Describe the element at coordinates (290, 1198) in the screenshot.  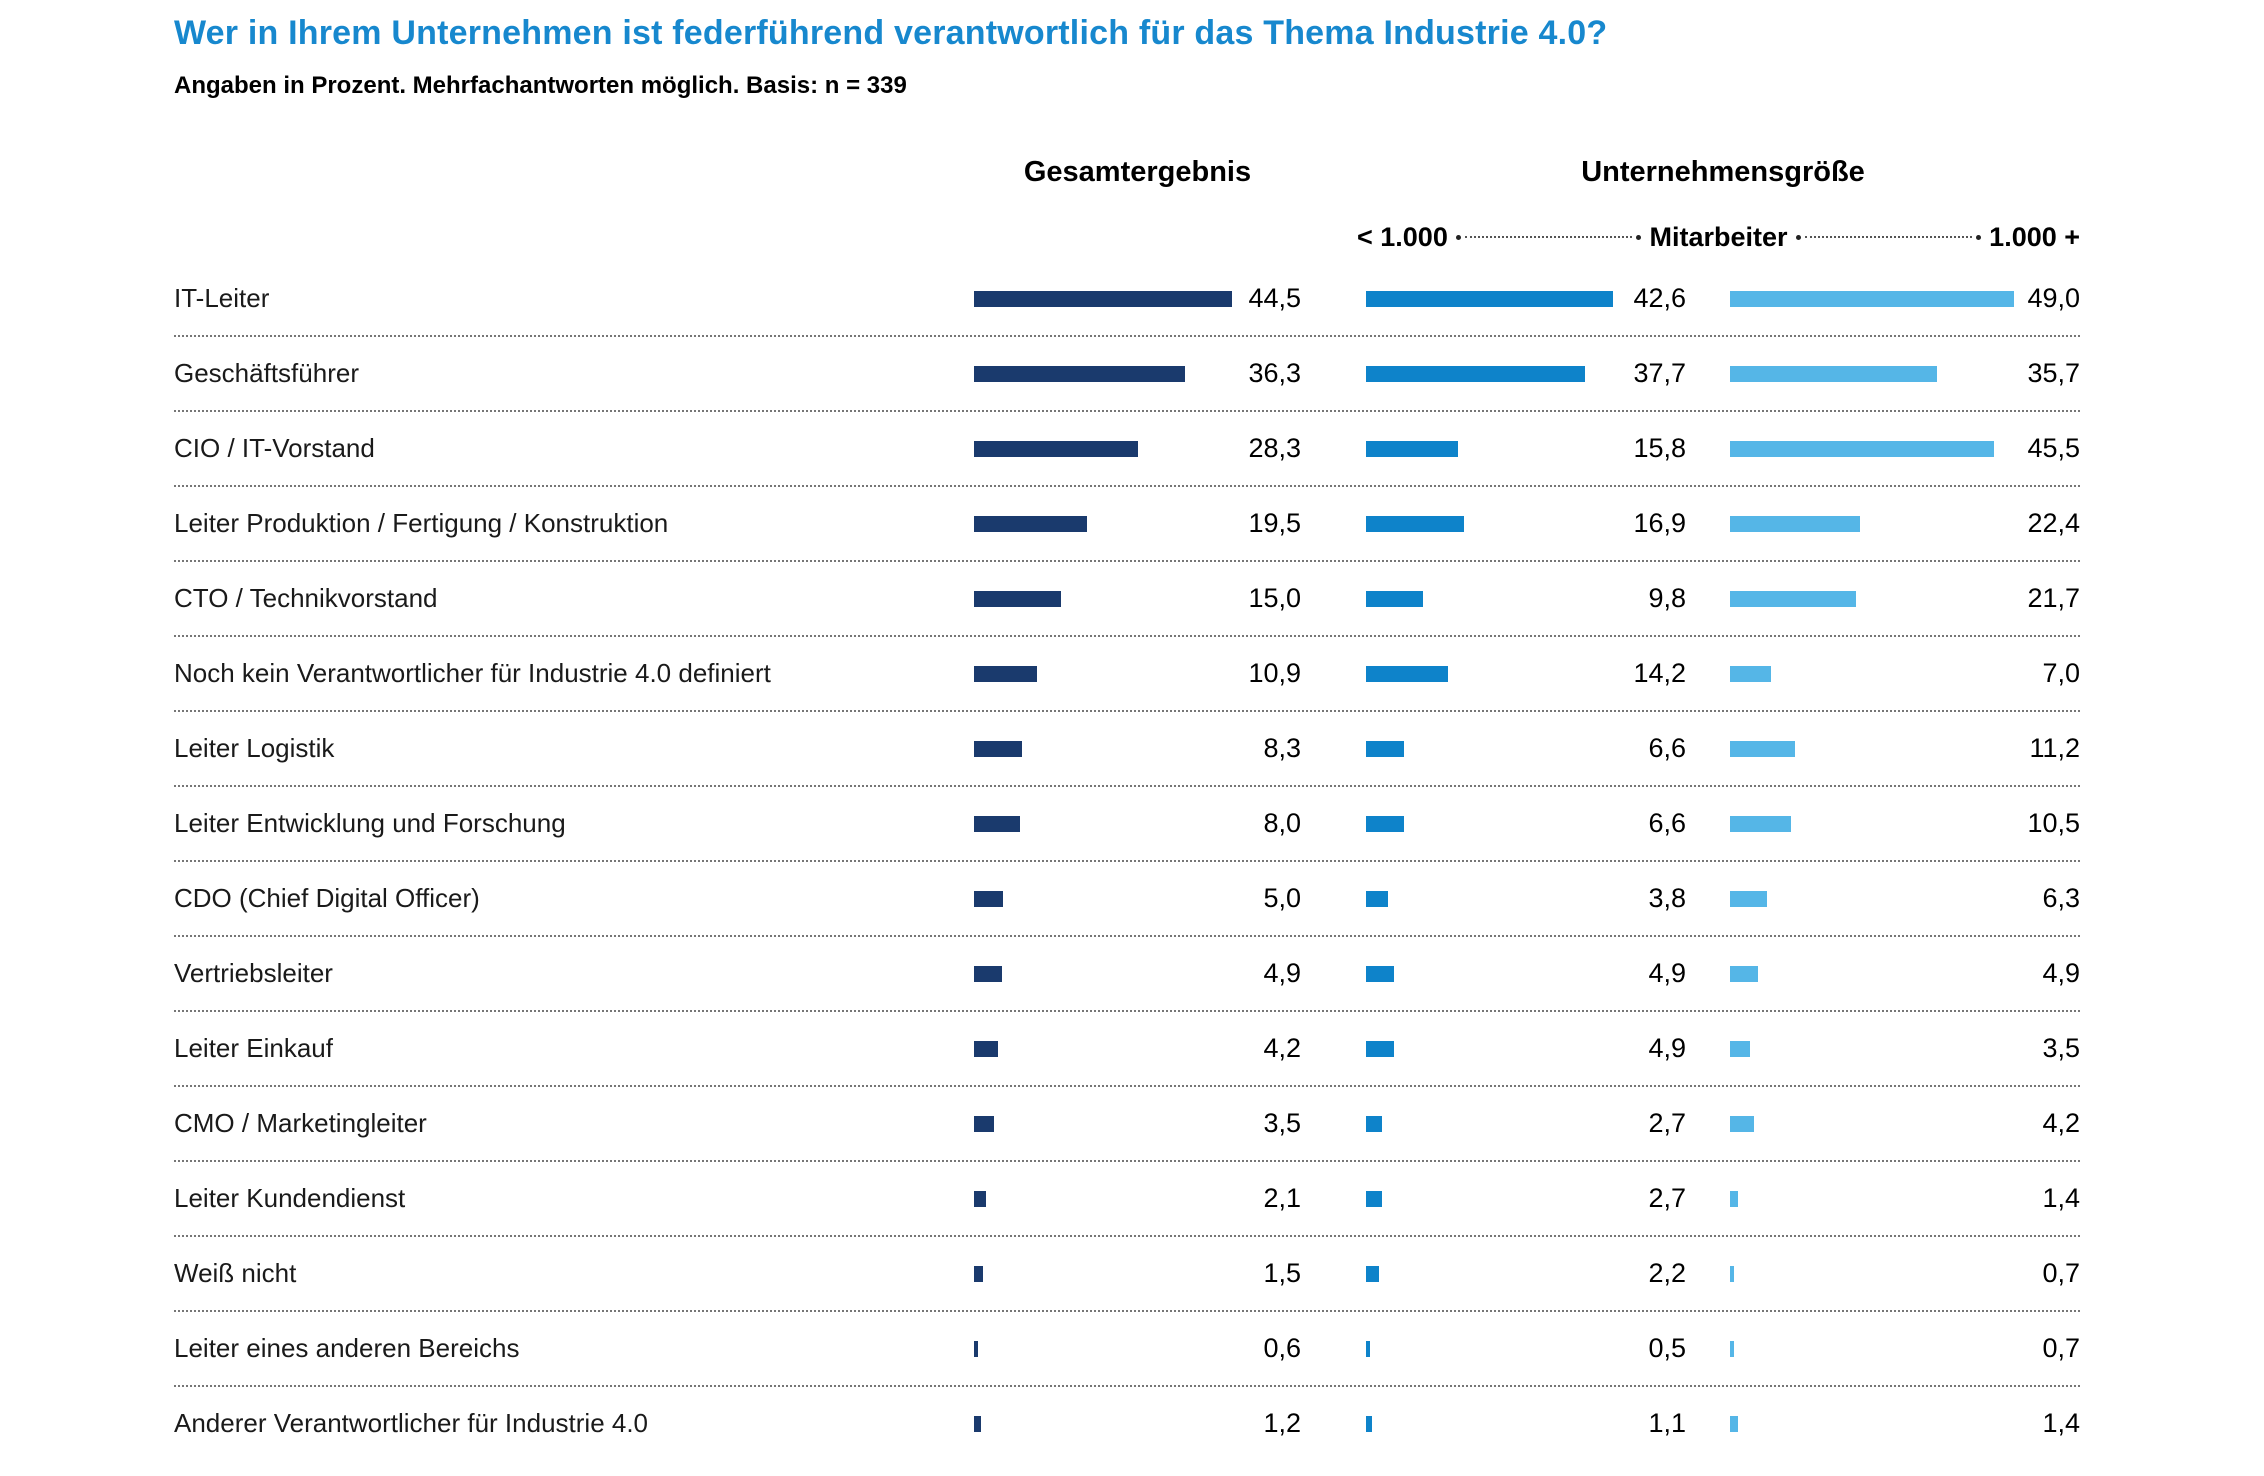
I see `category-label: Leiter Kundendienst` at that location.